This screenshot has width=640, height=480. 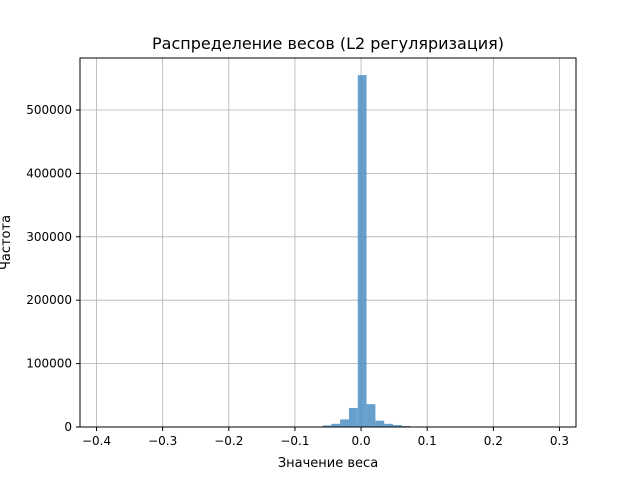 What do you see at coordinates (68, 427) in the screenshot?
I see `y-tick-label: 0` at bounding box center [68, 427].